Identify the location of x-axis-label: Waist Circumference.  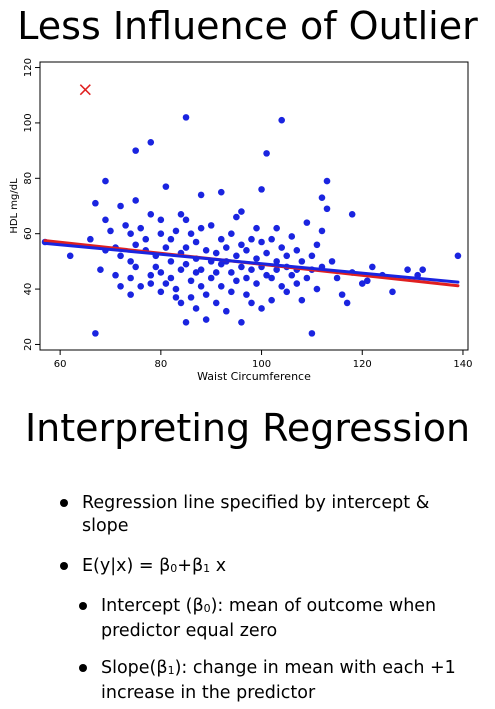
(254, 376).